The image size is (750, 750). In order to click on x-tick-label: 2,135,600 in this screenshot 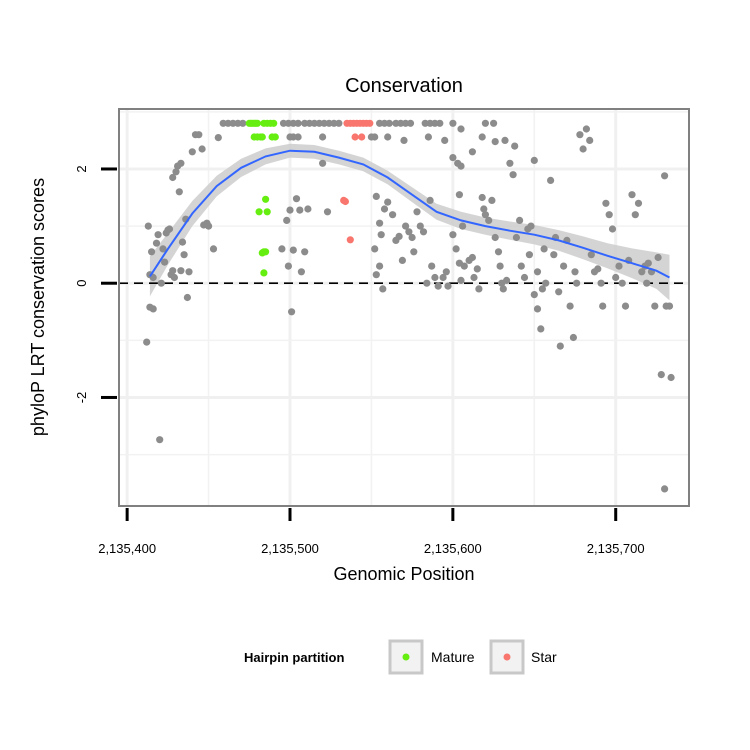, I will do `click(453, 548)`.